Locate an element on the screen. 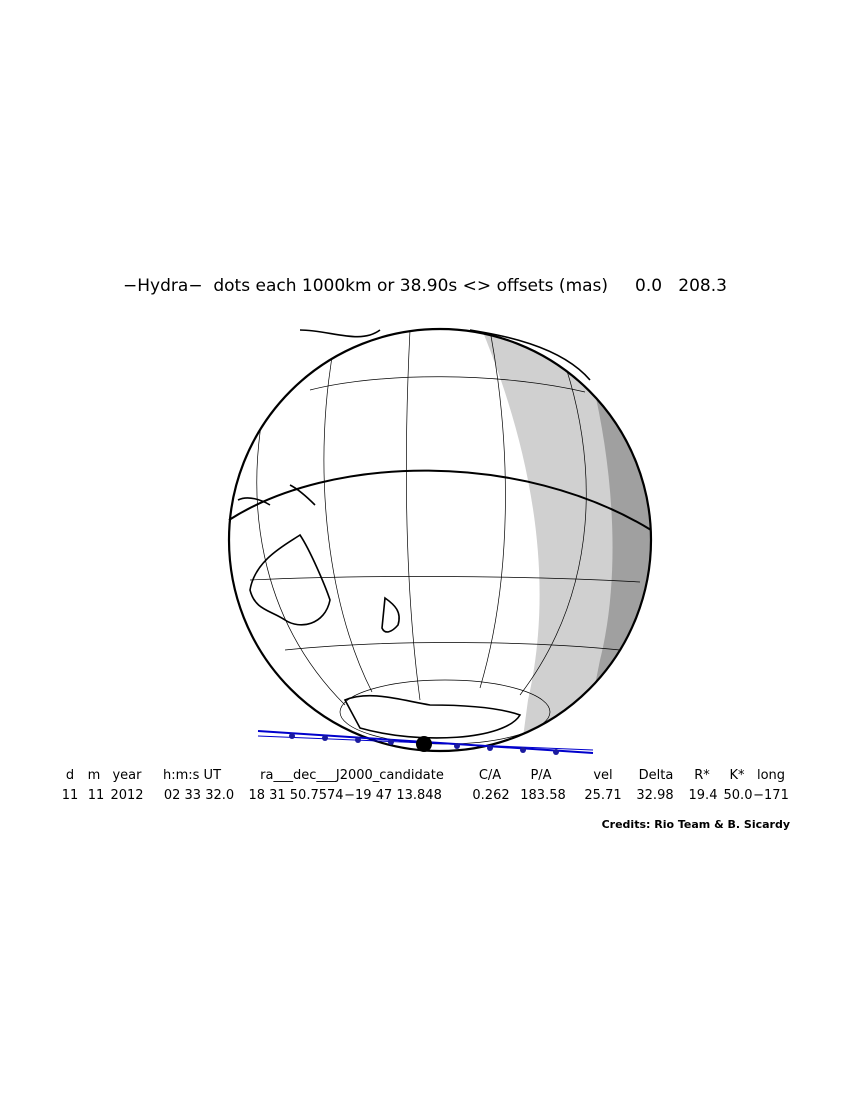 Image resolution: width=850 pixels, height=1104 pixels. equator is located at coordinates (440, 500).